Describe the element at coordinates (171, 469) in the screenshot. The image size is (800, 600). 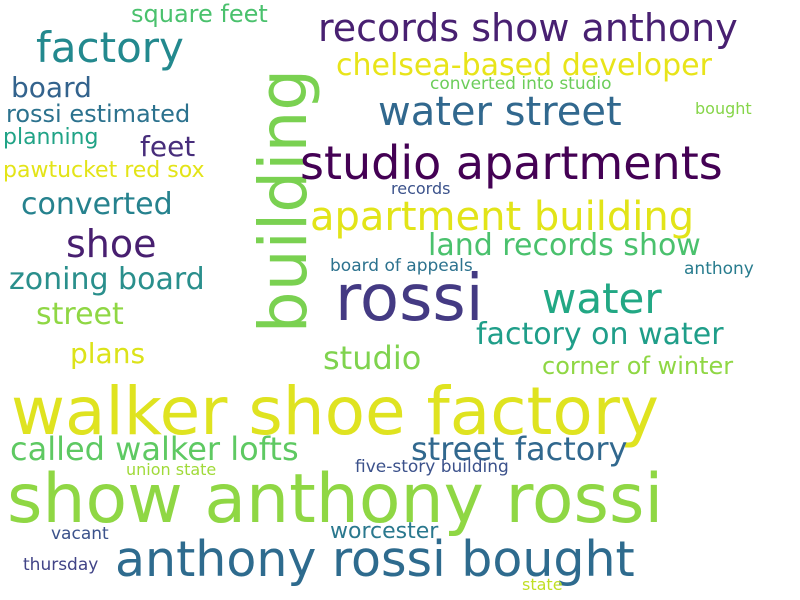
I see `word-union-state: union state` at that location.